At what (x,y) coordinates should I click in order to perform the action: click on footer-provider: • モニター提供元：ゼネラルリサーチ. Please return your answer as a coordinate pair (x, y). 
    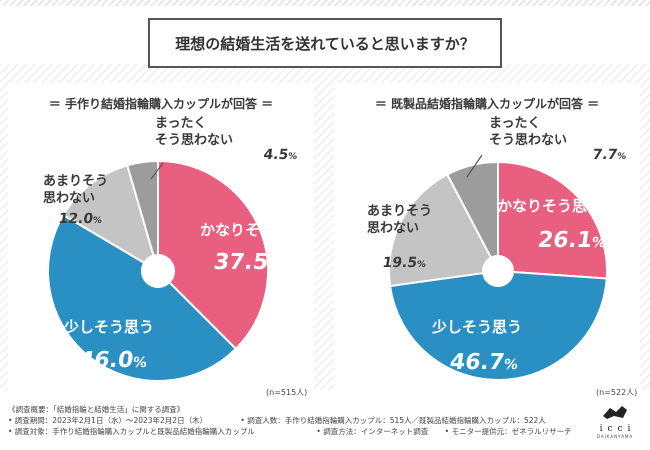
    Looking at the image, I should click on (508, 431).